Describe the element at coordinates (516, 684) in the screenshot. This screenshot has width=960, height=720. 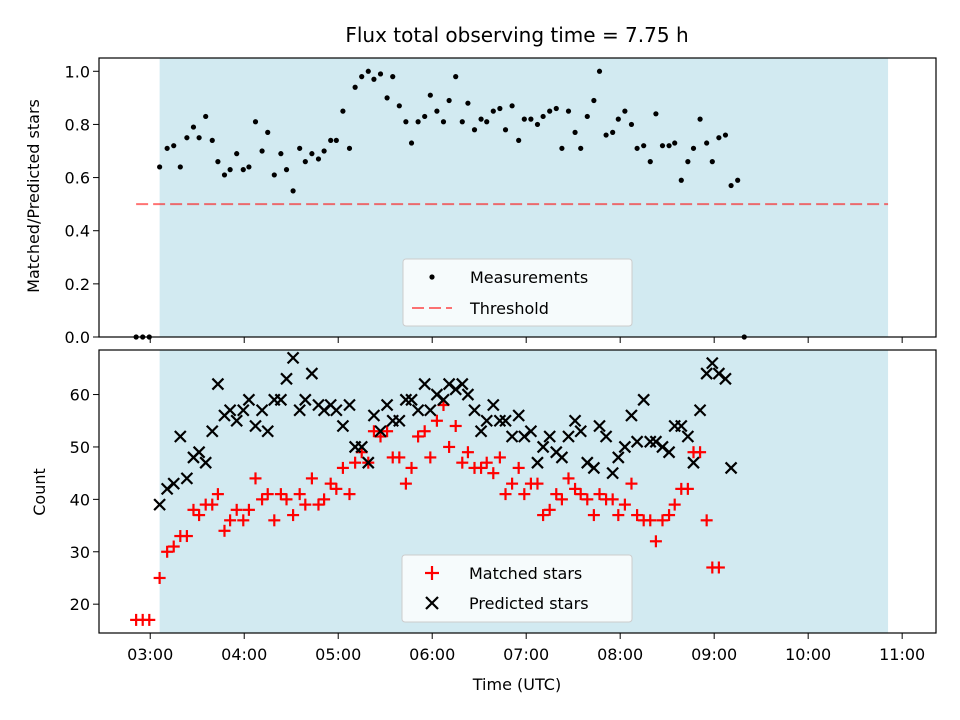
I see `x-axis-label: Time (UTC)` at that location.